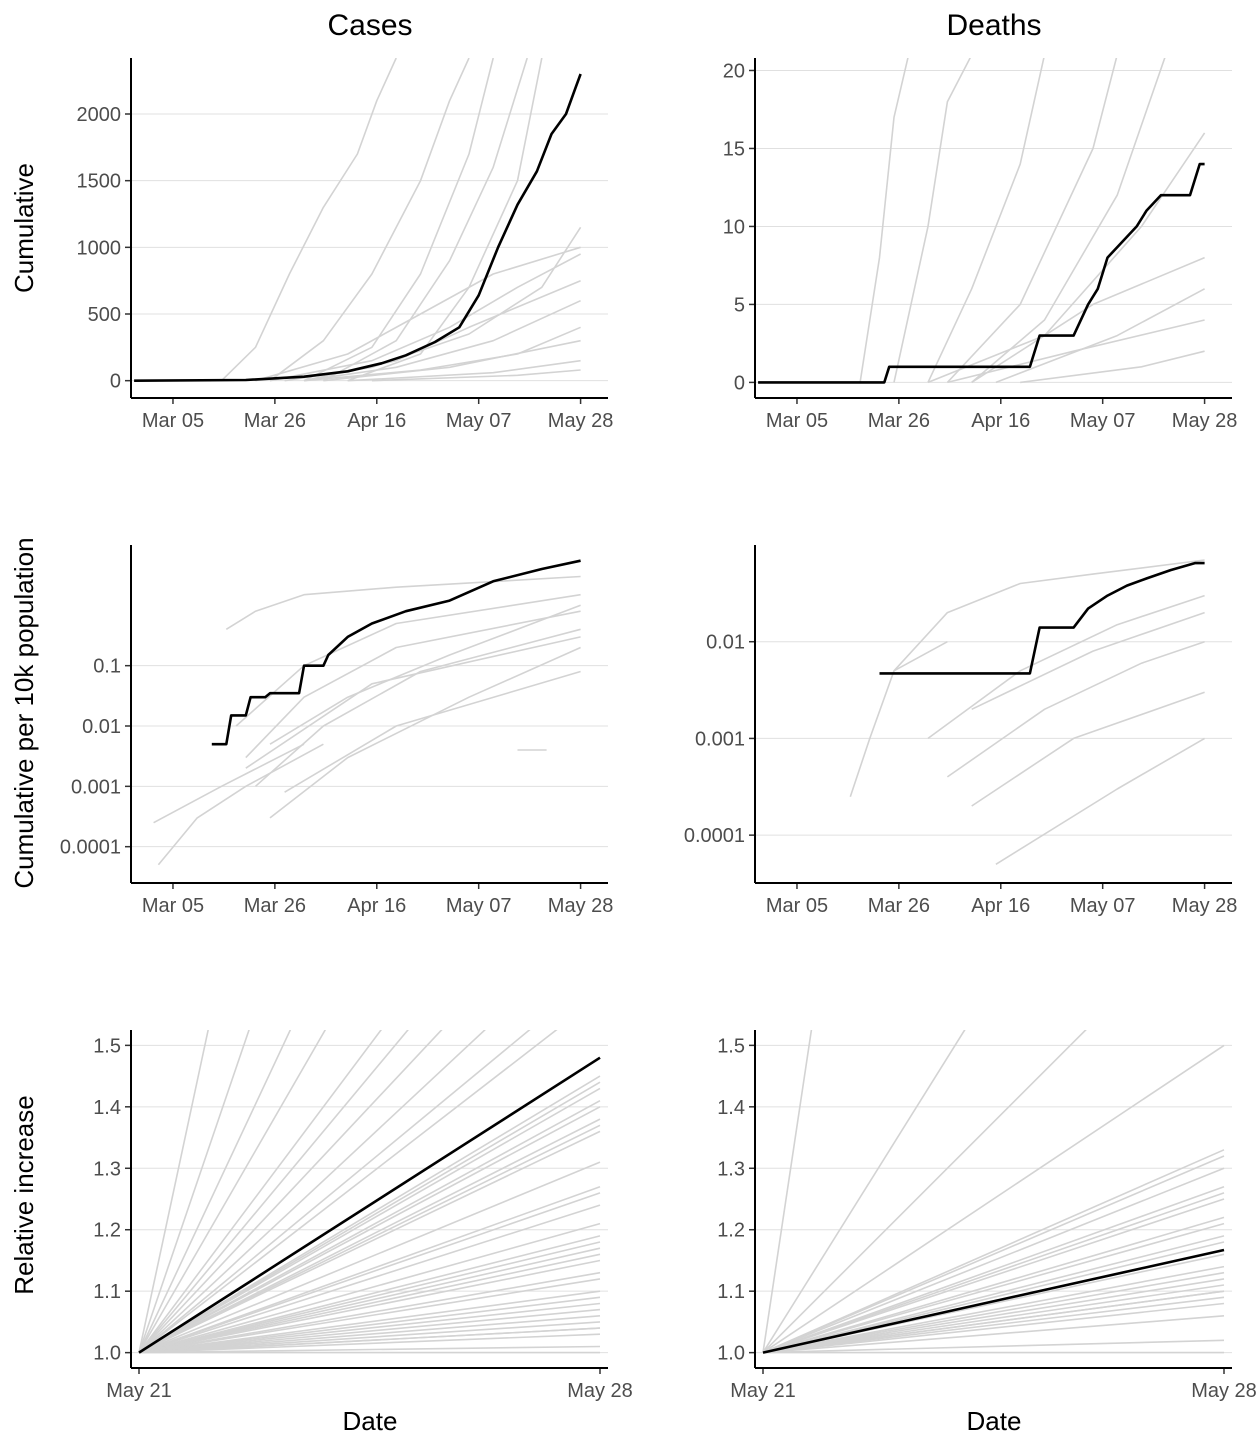 The width and height of the screenshot is (1260, 1437). Describe the element at coordinates (24, 712) in the screenshot. I see `row-label-cumulative-per-10k: Cumulative per 10k population` at that location.